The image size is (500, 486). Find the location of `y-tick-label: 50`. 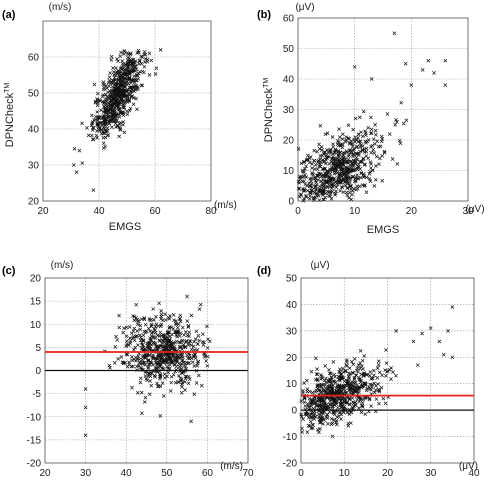

y-tick-label: 50 is located at coordinates (292, 279).